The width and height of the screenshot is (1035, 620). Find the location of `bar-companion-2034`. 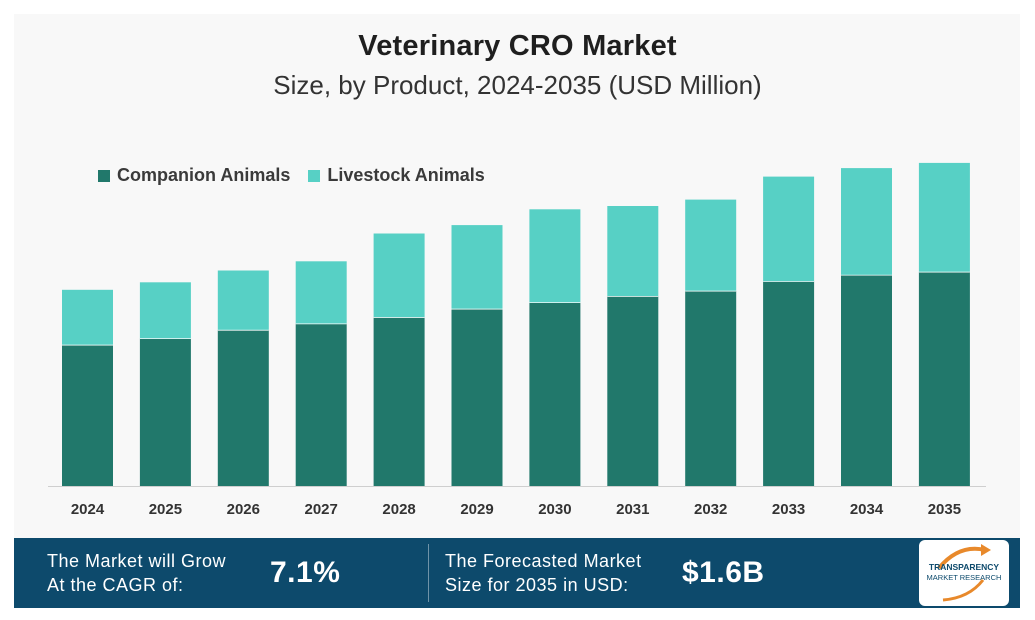

bar-companion-2034 is located at coordinates (866, 380).